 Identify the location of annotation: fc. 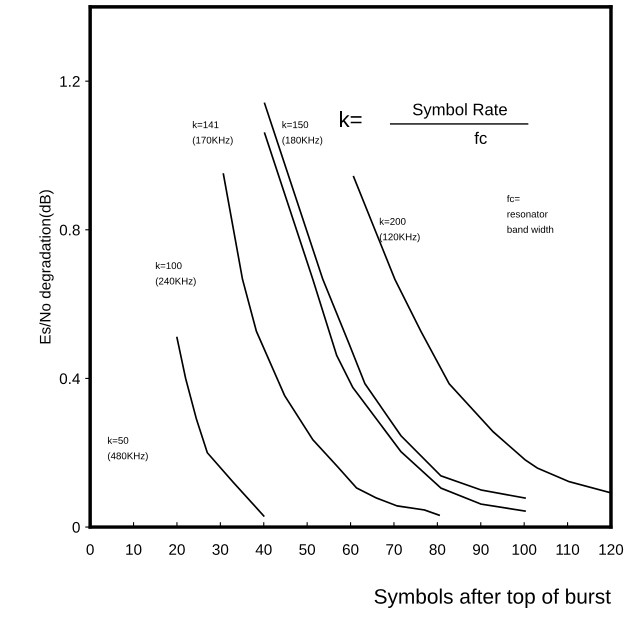
(480, 138).